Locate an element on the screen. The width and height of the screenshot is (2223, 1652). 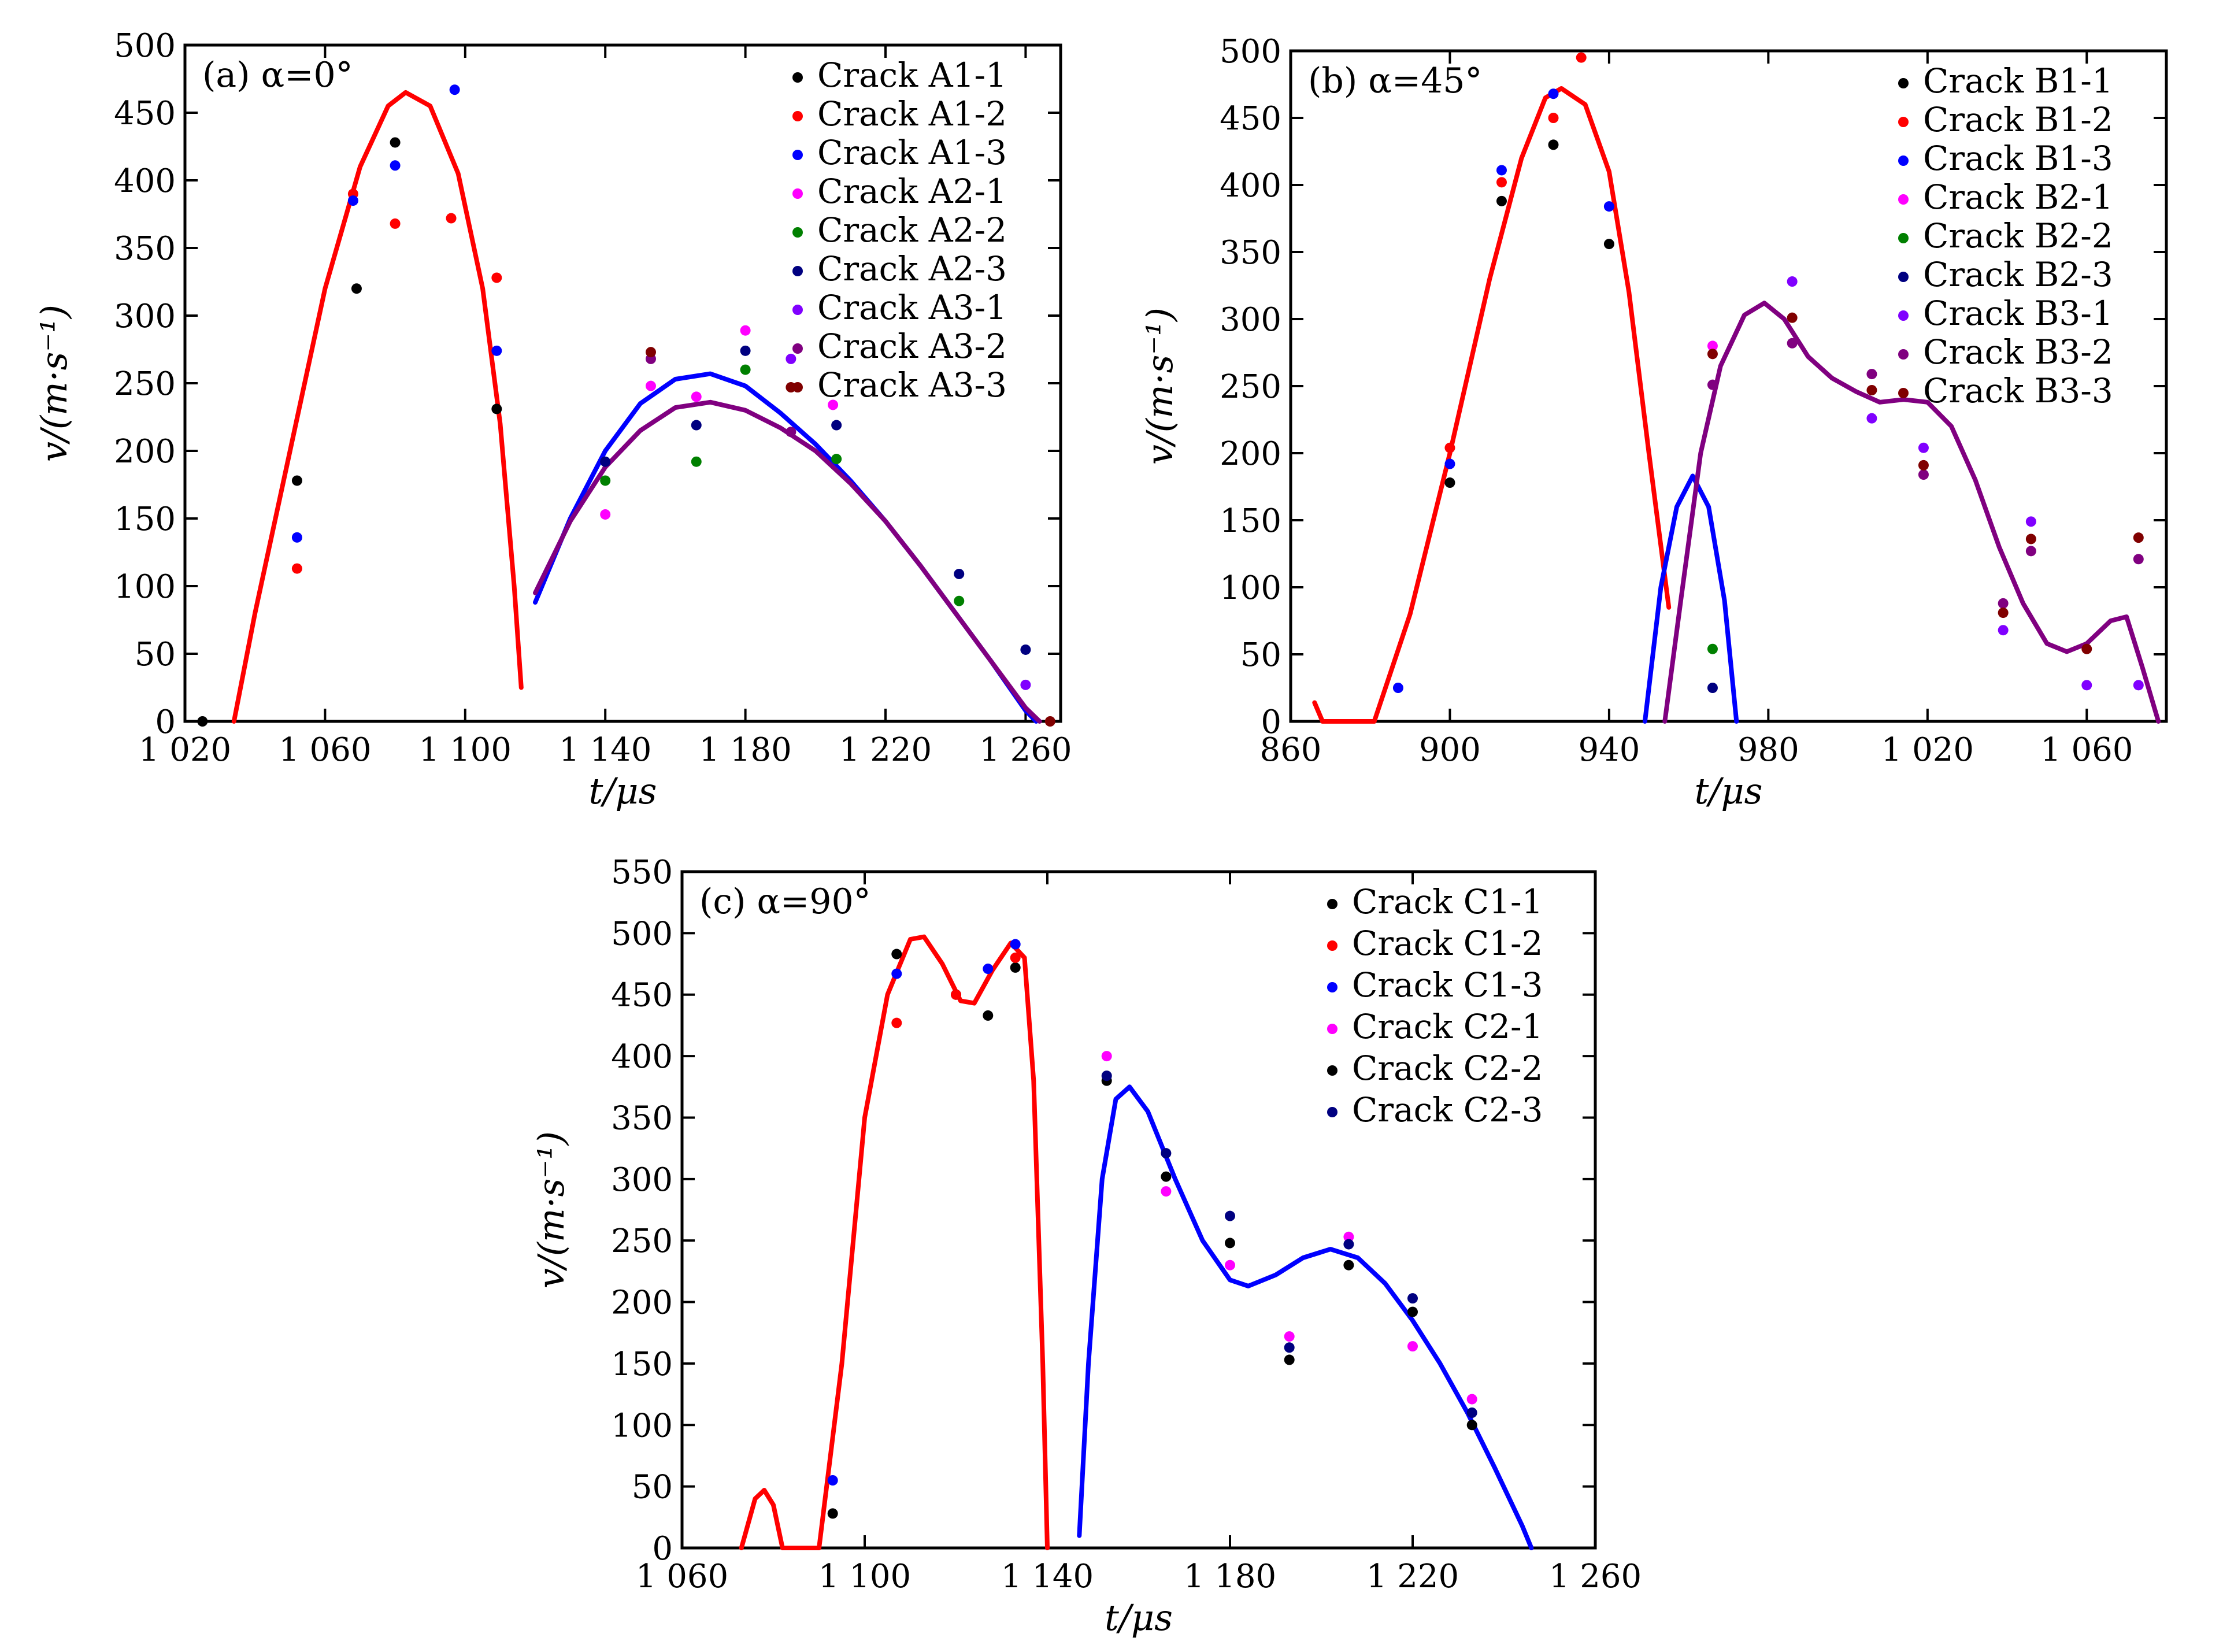
y-tick-label: 500 is located at coordinates (1250, 52).